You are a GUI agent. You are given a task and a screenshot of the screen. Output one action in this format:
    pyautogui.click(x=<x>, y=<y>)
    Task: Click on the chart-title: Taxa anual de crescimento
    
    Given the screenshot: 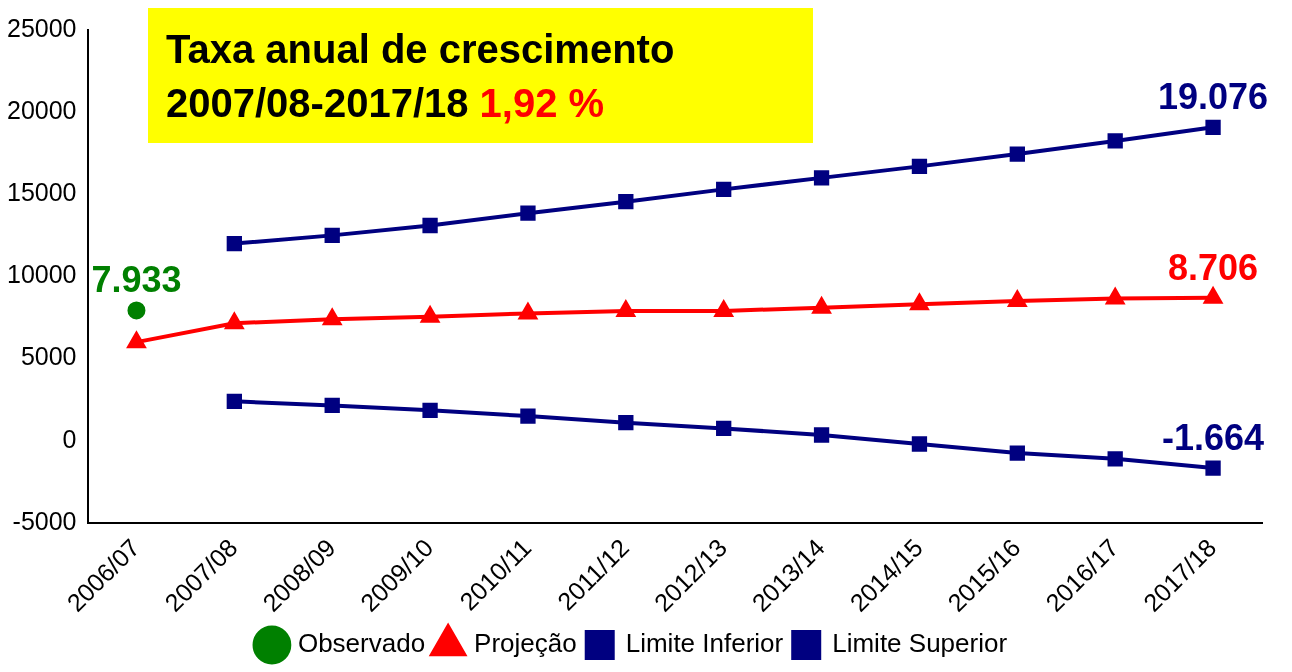 What is the action you would take?
    pyautogui.click(x=421, y=49)
    